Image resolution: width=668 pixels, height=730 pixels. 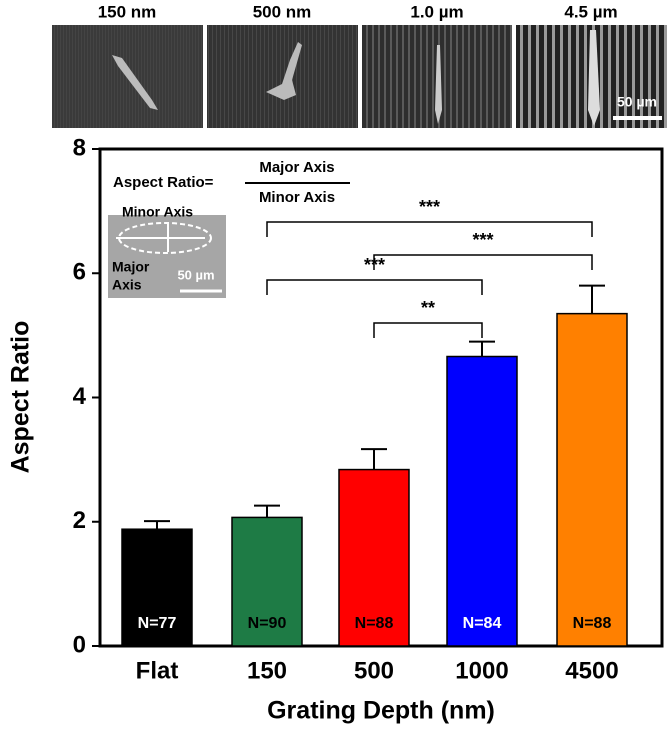 What do you see at coordinates (79, 644) in the screenshot?
I see `y-tick-label: 0` at bounding box center [79, 644].